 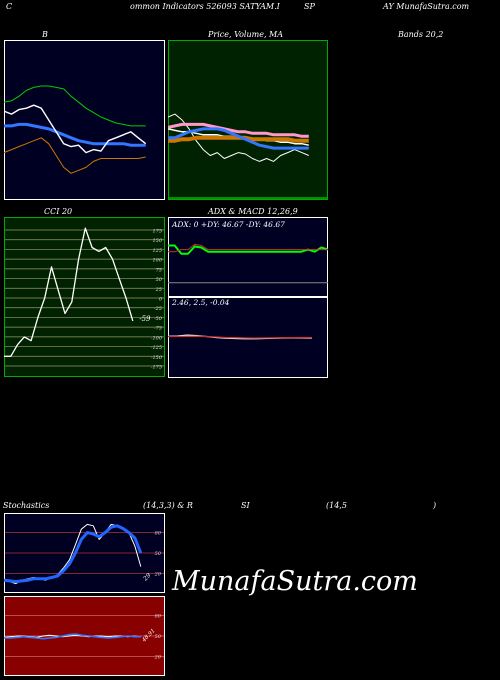 What do you see at coordinates (156, 348) in the screenshot?
I see `cci-tick-label: -125` at bounding box center [156, 348].